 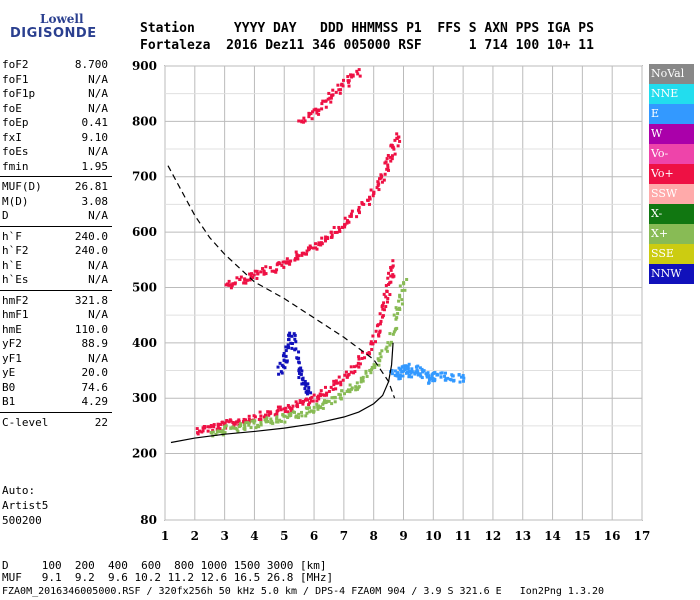 What do you see at coordinates (25, 422) in the screenshot?
I see `param-key: C-level` at bounding box center [25, 422].